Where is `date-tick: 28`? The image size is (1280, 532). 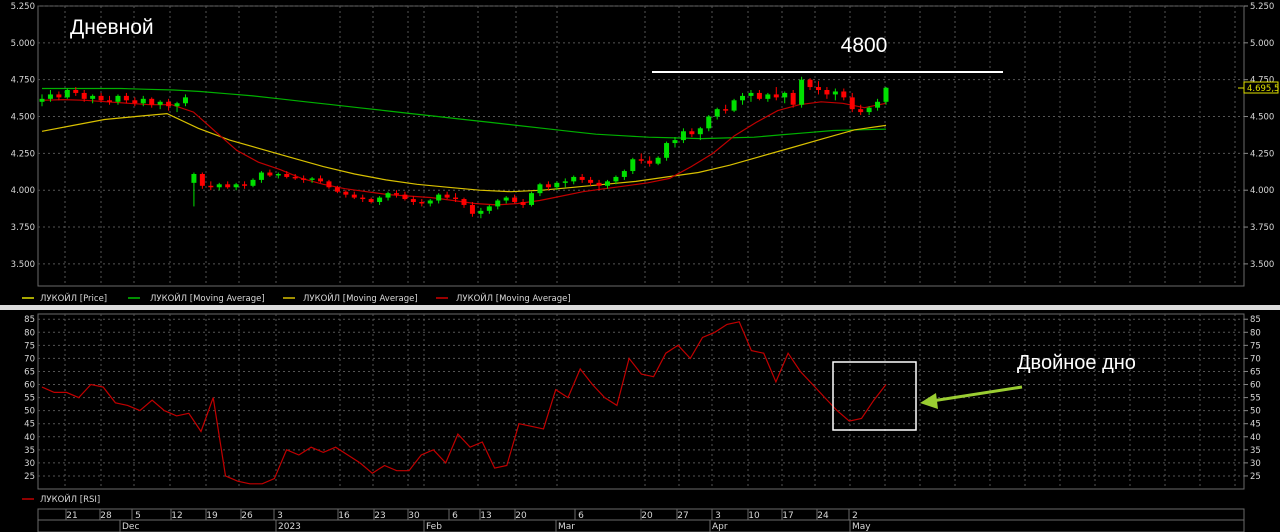 date-tick: 28 is located at coordinates (106, 516).